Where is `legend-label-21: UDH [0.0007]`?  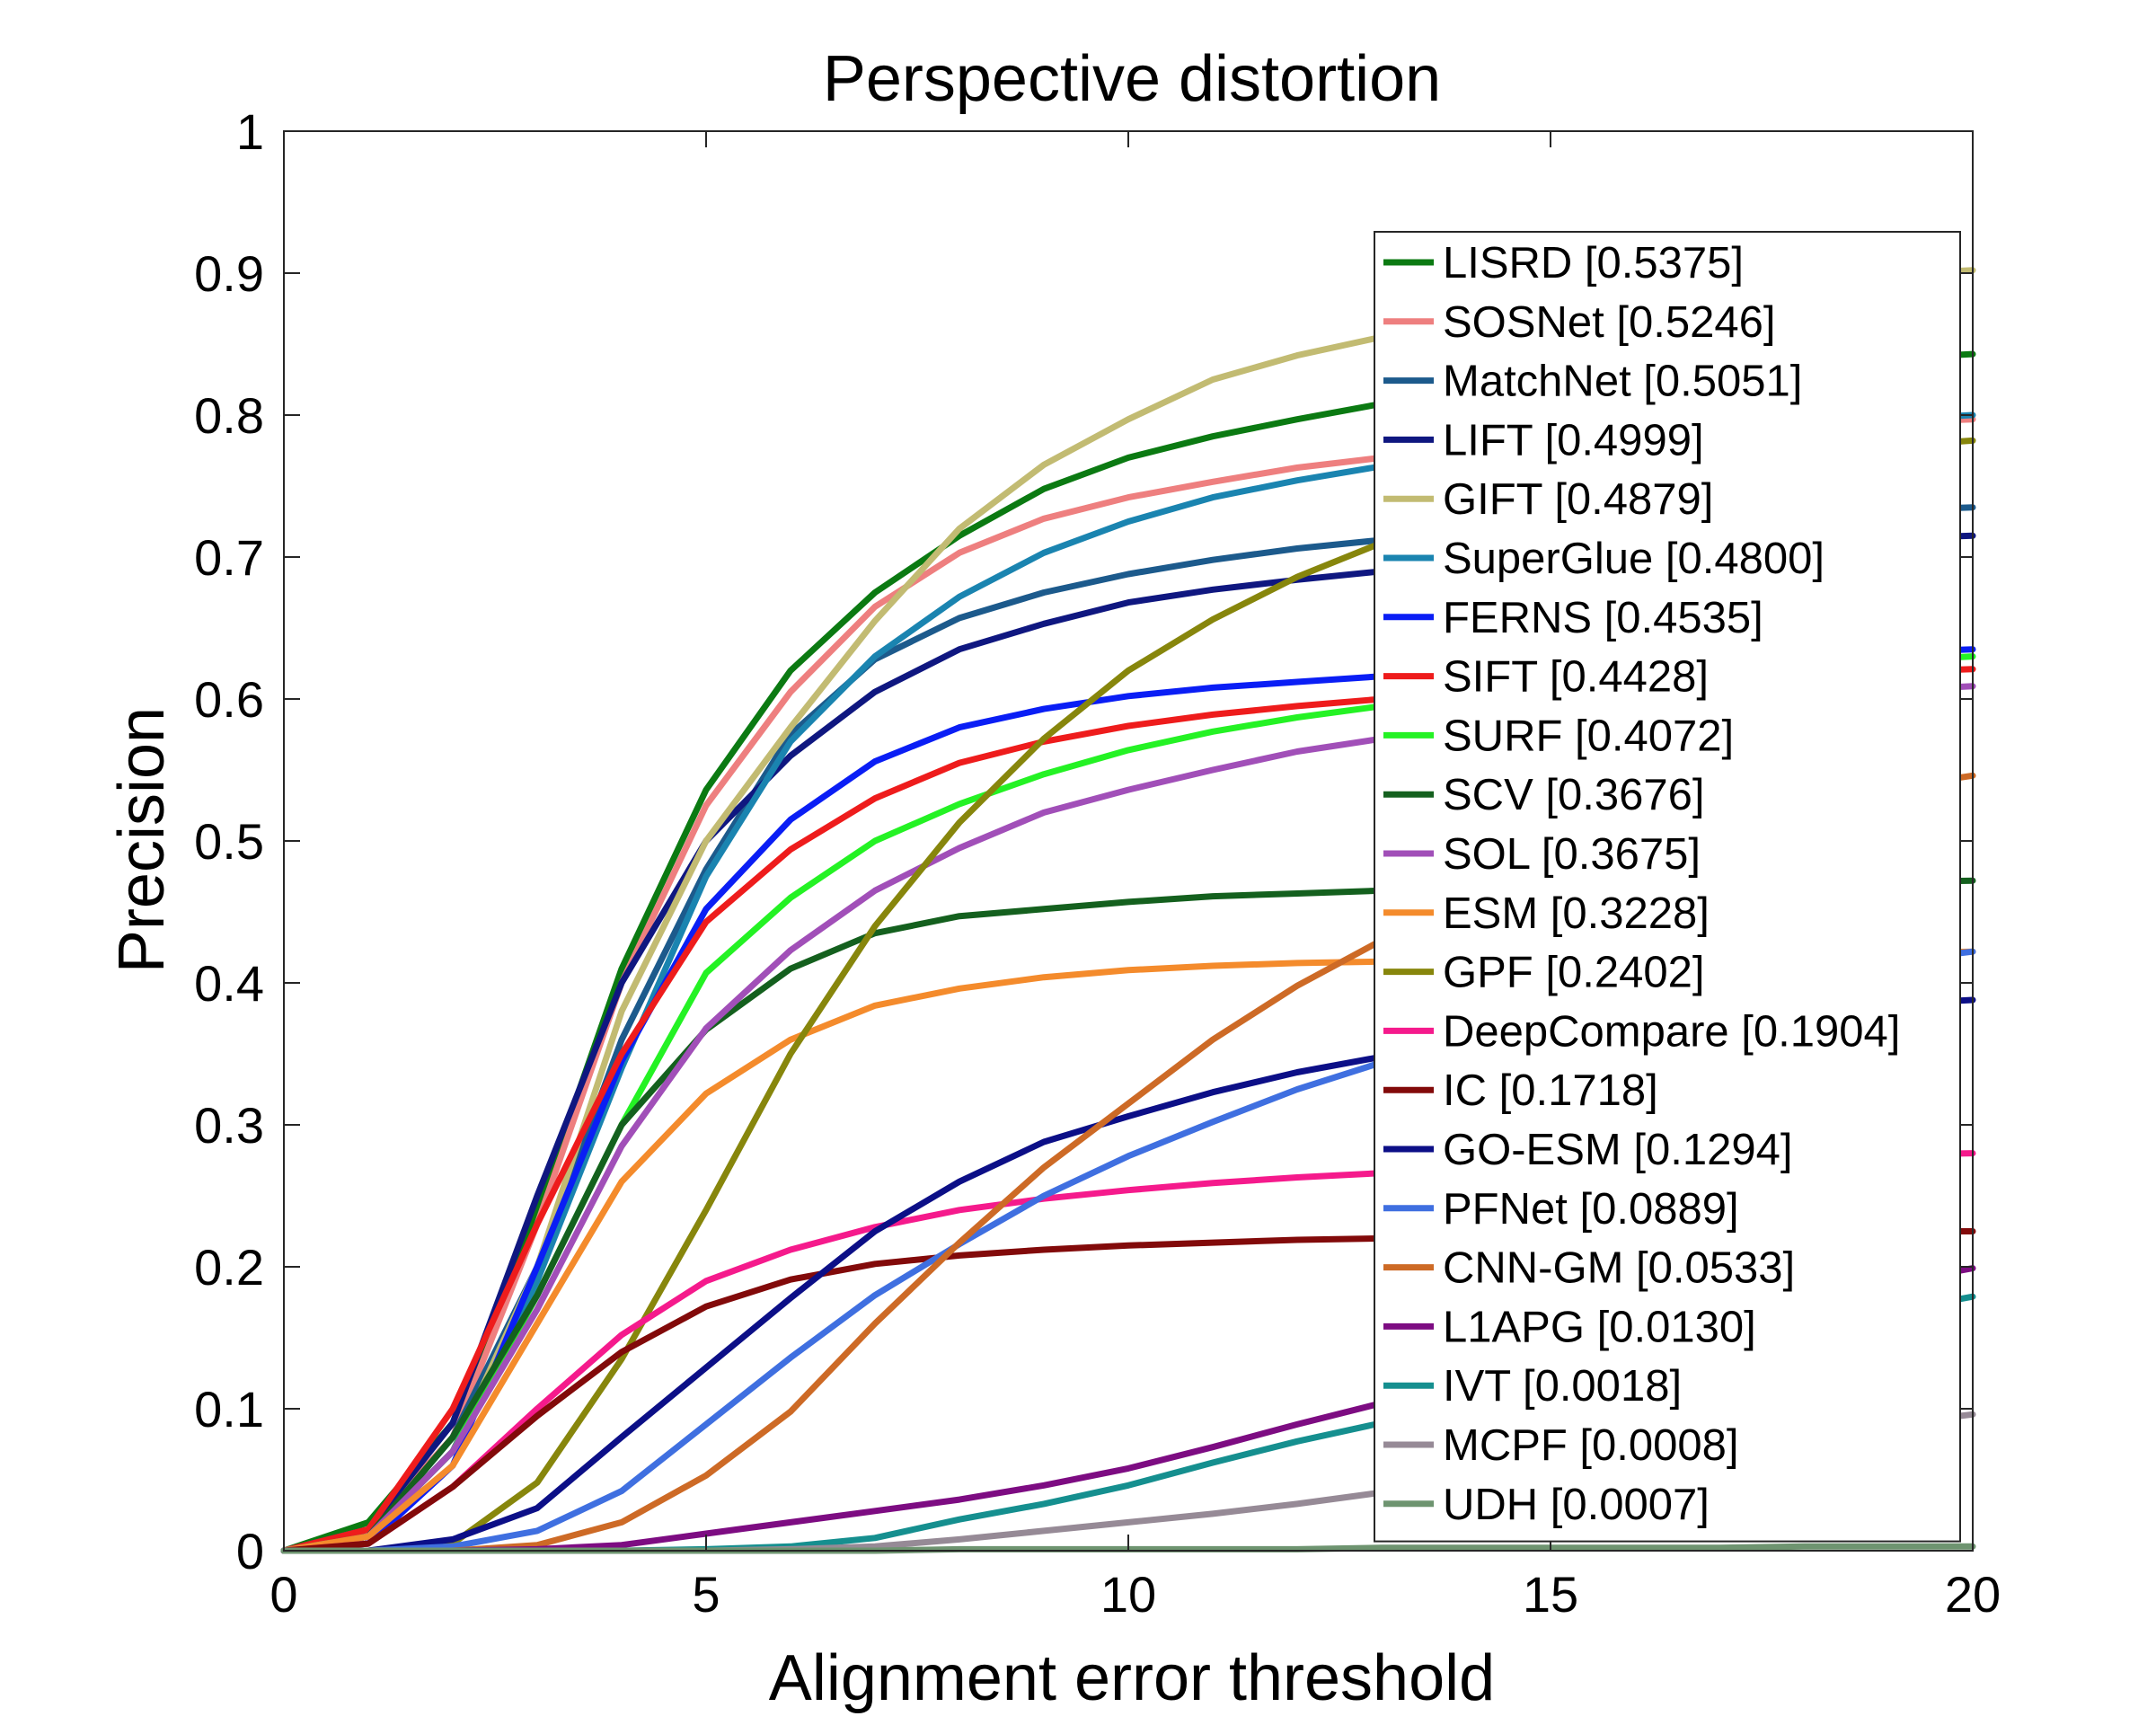
legend-label-21: UDH [0.0007] is located at coordinates (1576, 1505).